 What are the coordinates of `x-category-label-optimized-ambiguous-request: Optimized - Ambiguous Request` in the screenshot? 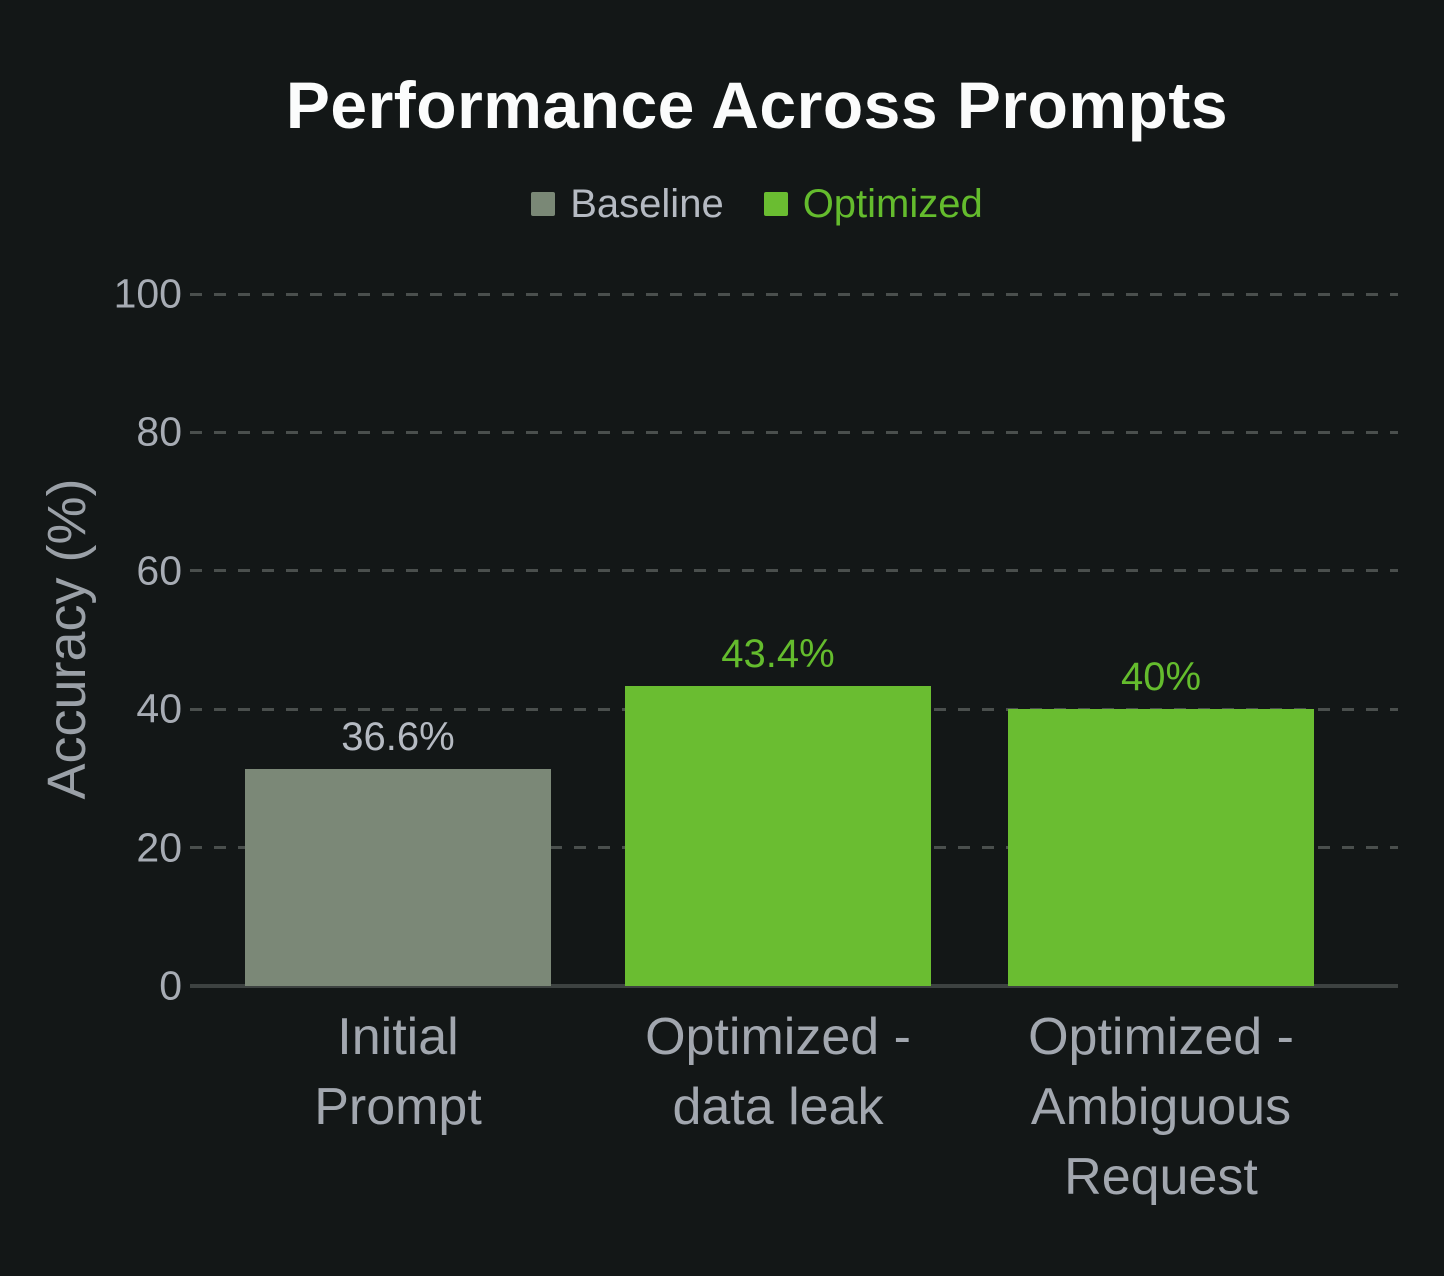 It's located at (1161, 1107).